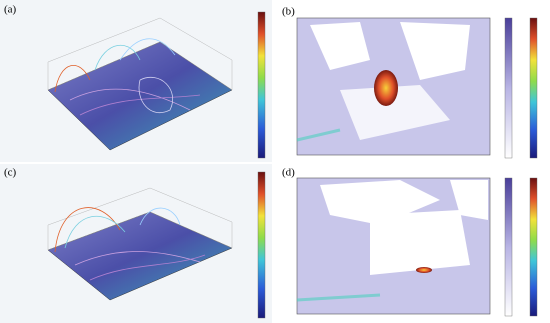  I want to click on panel-label: (b), so click(288, 12).